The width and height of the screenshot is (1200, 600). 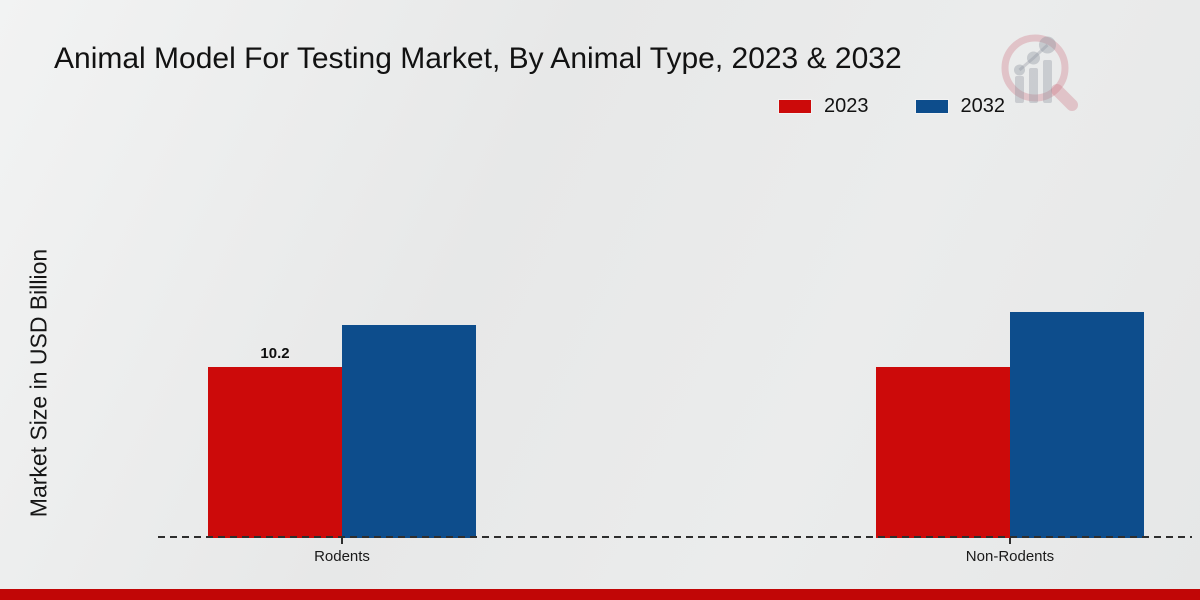 What do you see at coordinates (1077, 425) in the screenshot?
I see `bar-2032-non-rodents` at bounding box center [1077, 425].